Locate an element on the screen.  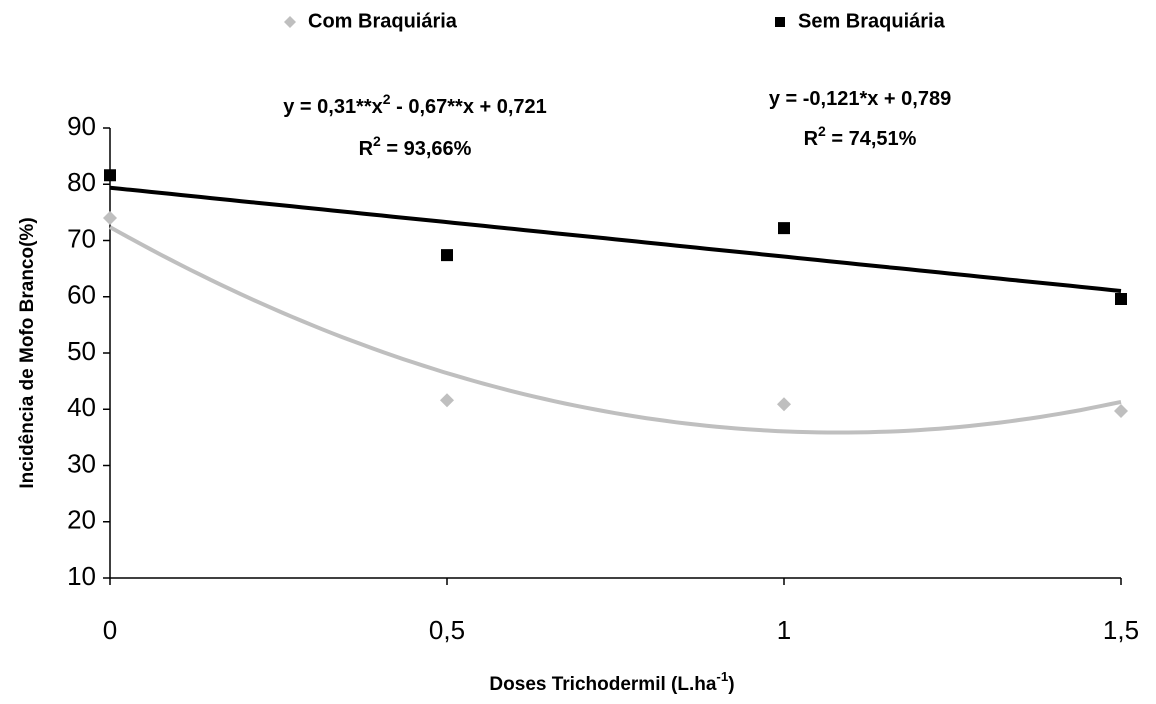
y-tick-label: 70 is located at coordinates (81, 238).